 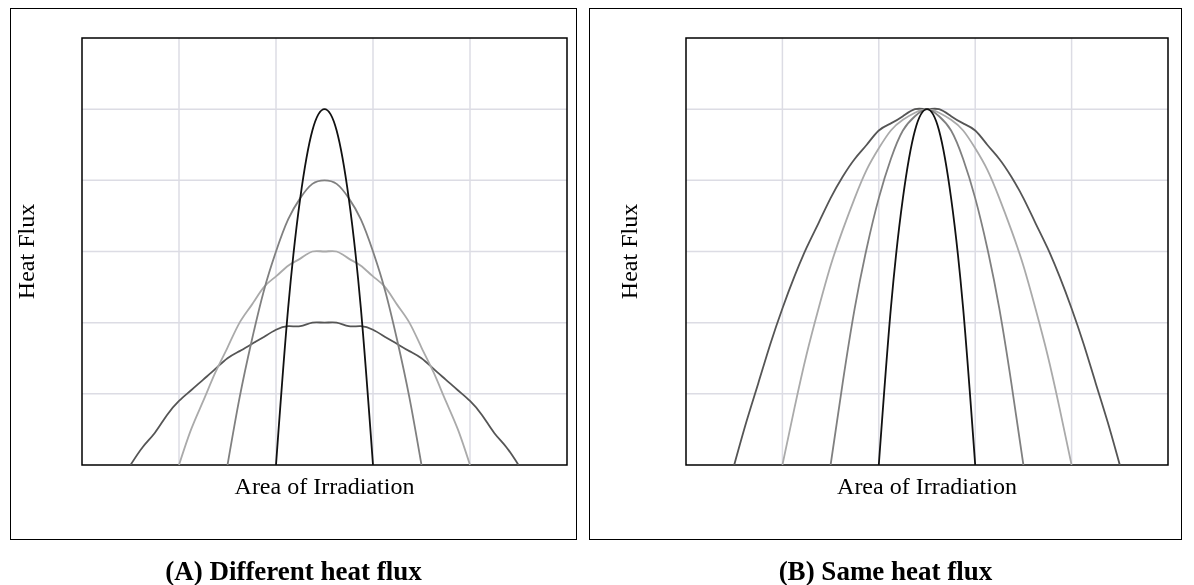 I want to click on text: (A) Different heat flux, so click(x=293, y=570).